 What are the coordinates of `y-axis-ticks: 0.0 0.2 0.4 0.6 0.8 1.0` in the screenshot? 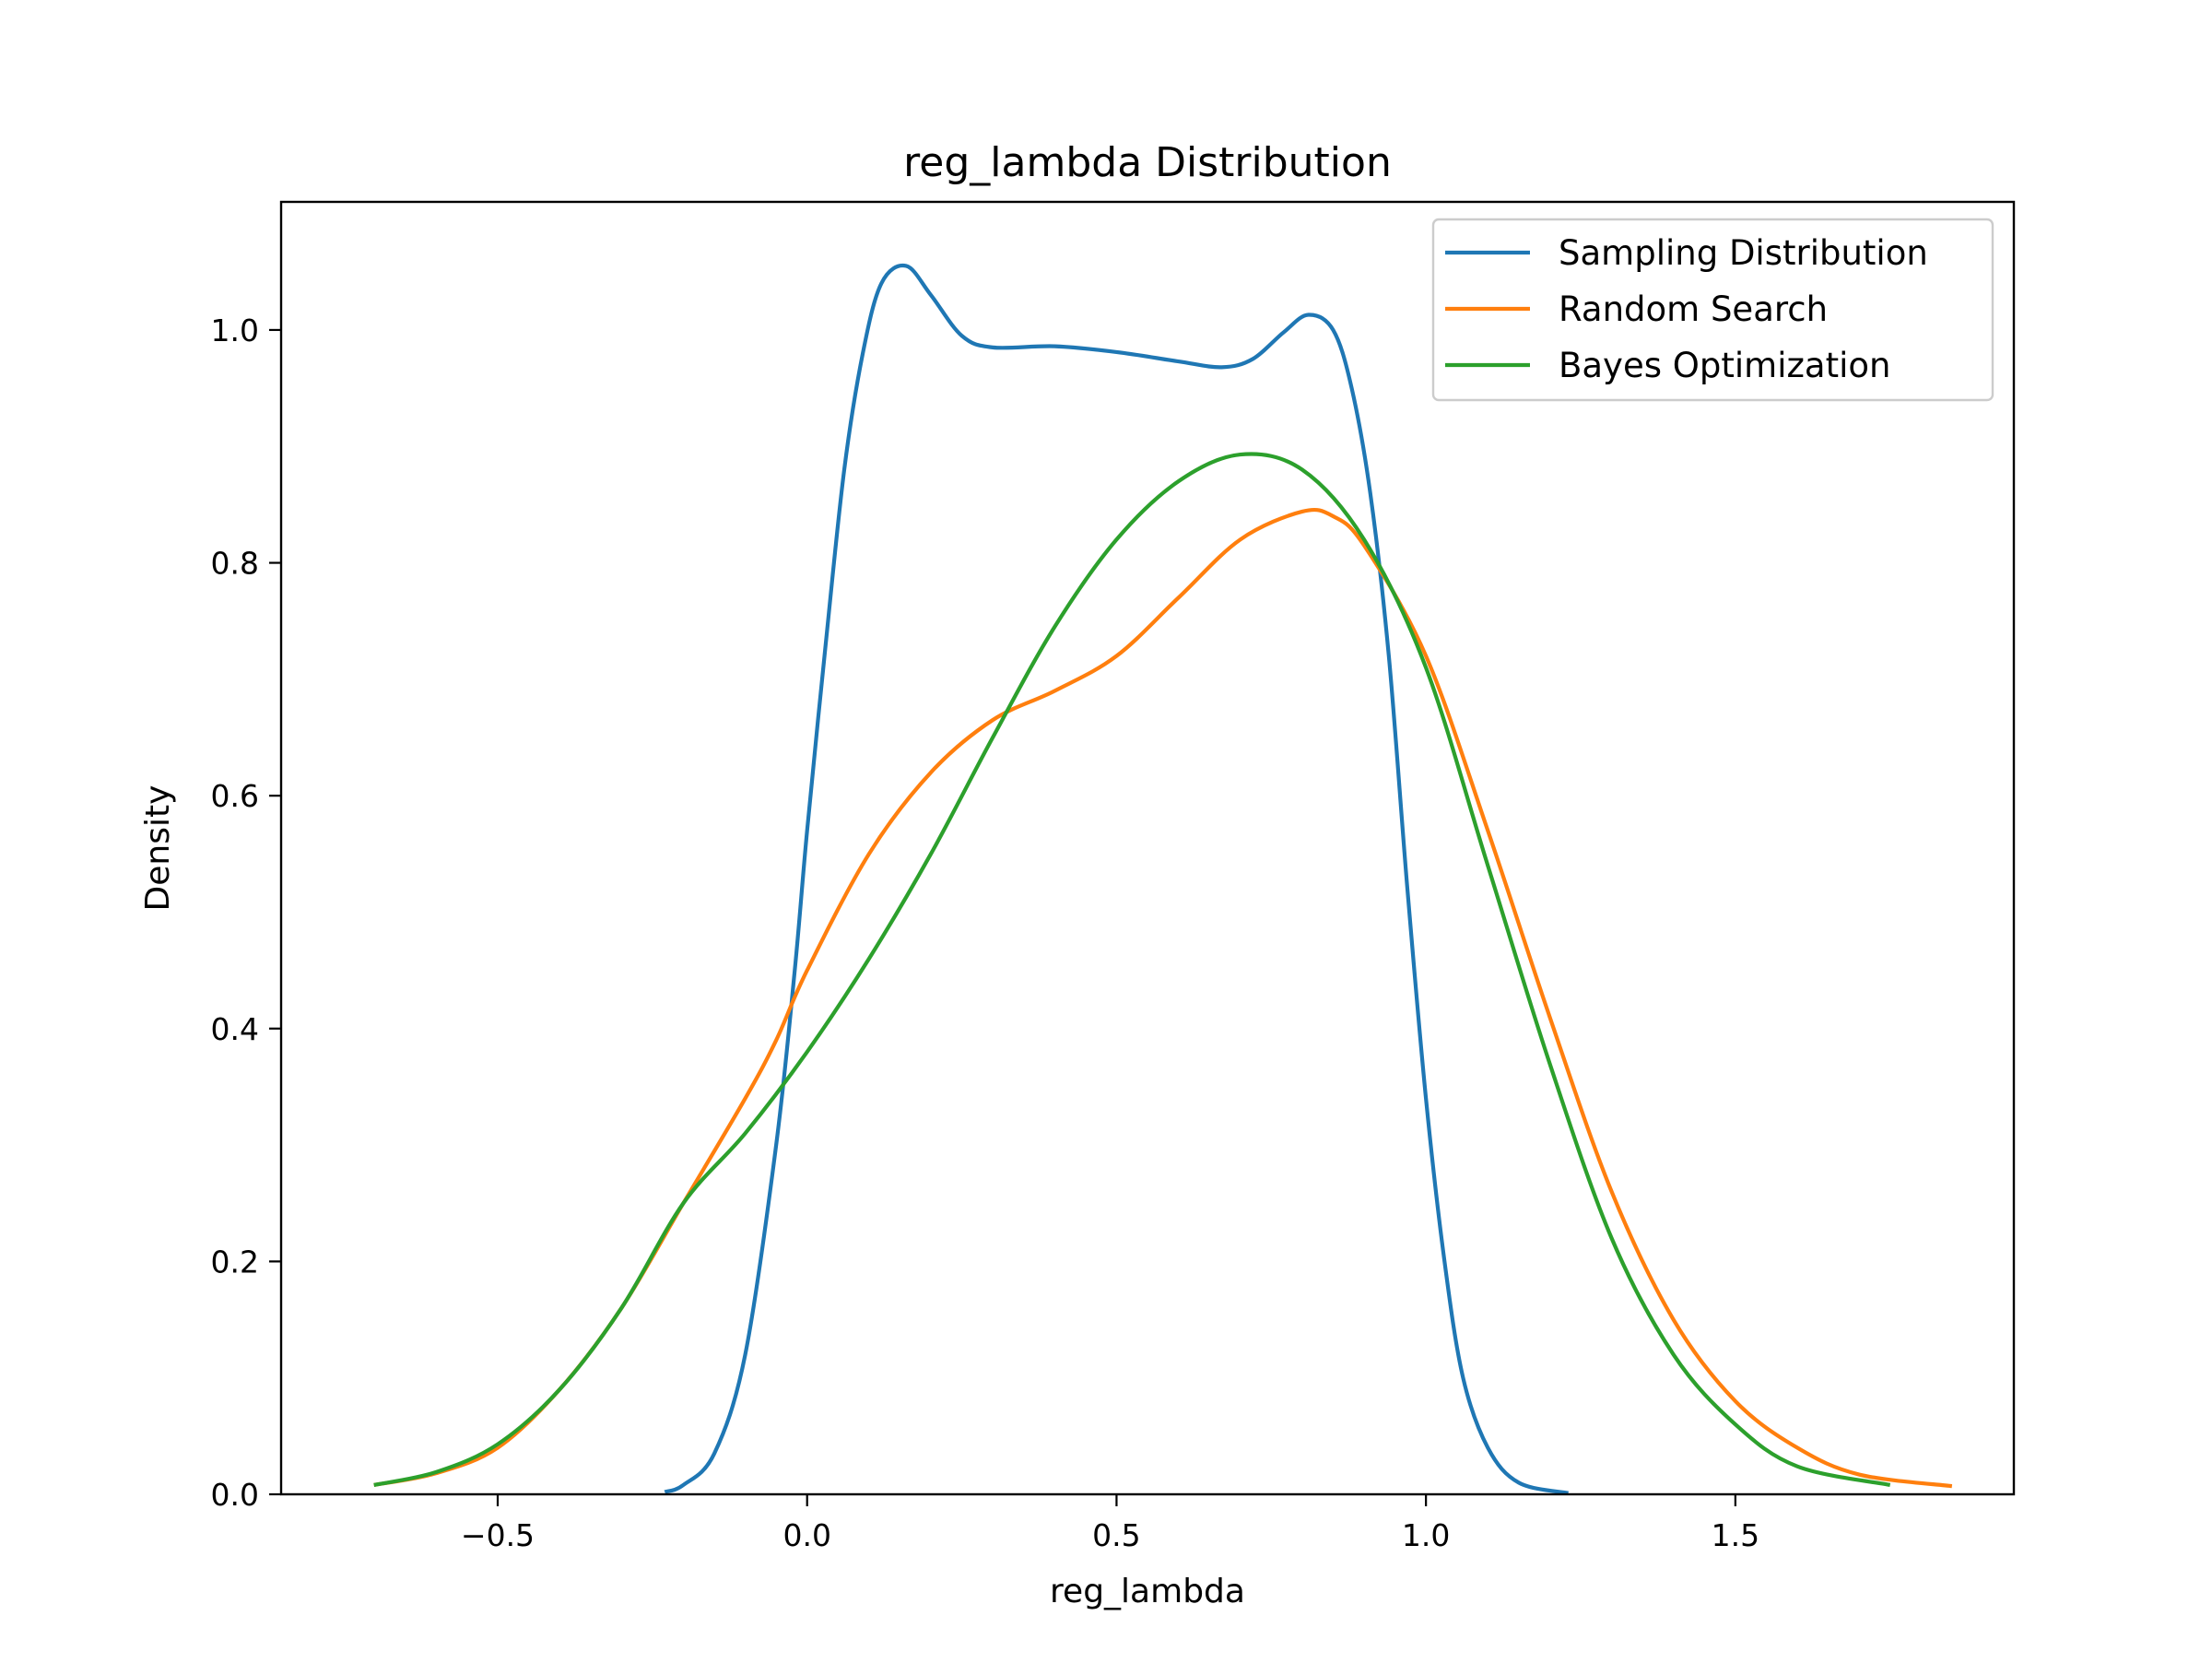 It's located at (246, 913).